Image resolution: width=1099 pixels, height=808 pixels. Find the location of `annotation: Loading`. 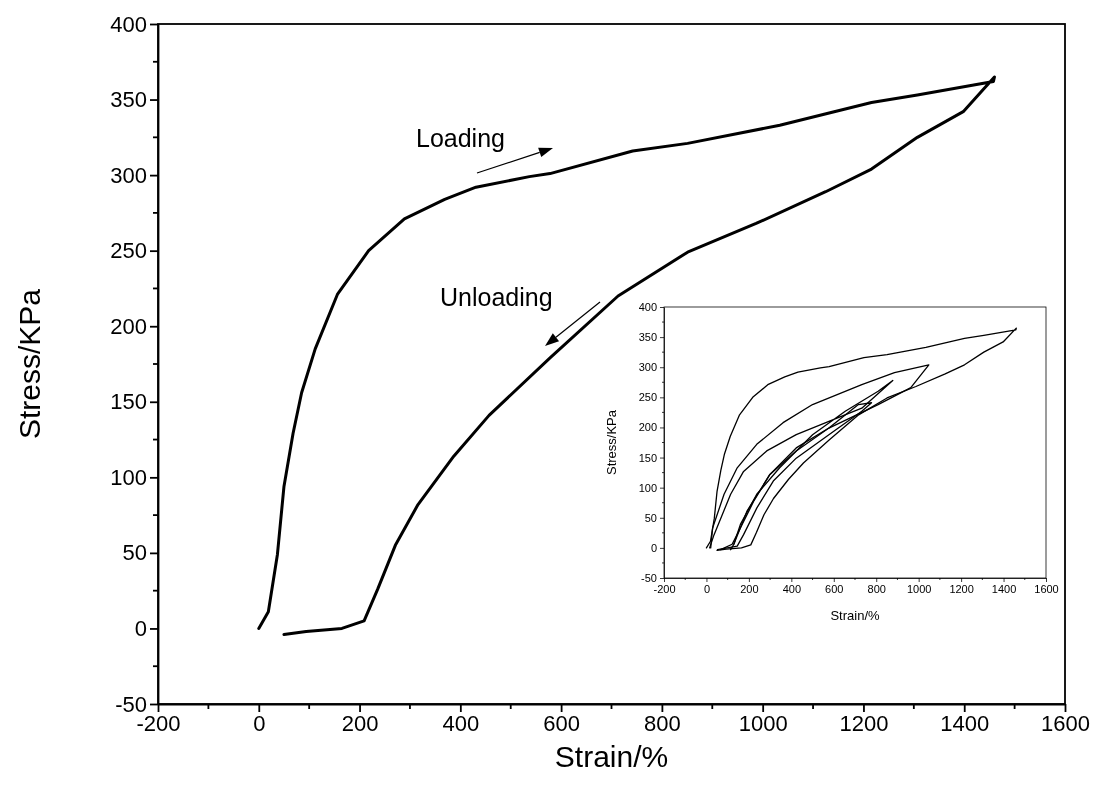

annotation: Loading is located at coordinates (460, 138).